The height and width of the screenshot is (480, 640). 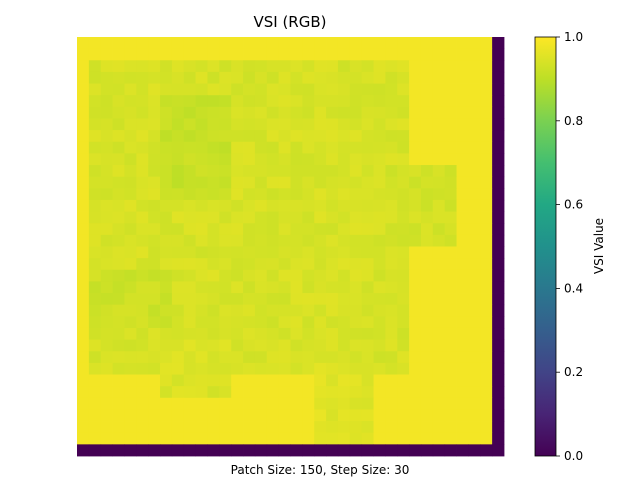 I want to click on colorbar-border, so click(x=545, y=246).